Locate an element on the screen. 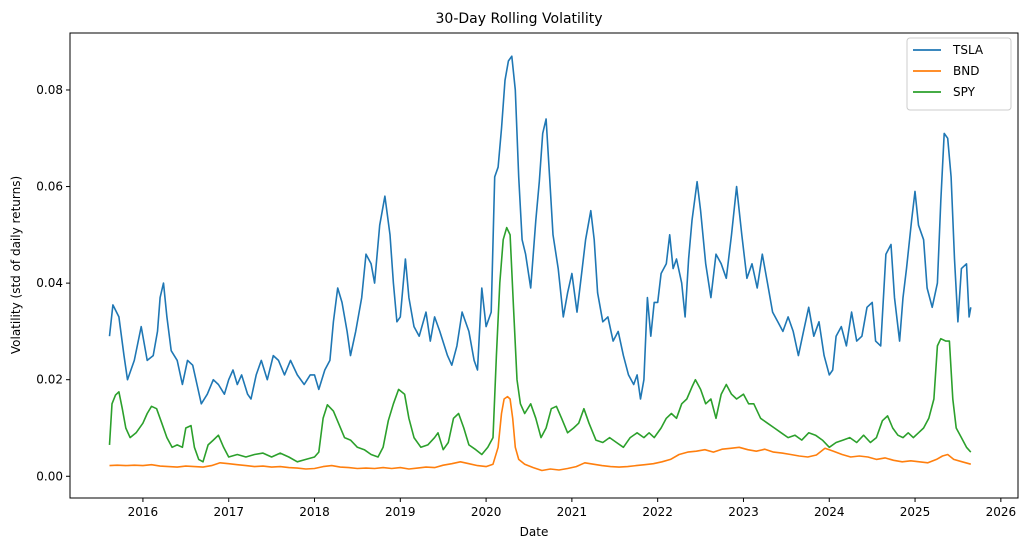 Image resolution: width=1021 pixels, height=547 pixels. y-tick-label: 0.02 is located at coordinates (49, 380).